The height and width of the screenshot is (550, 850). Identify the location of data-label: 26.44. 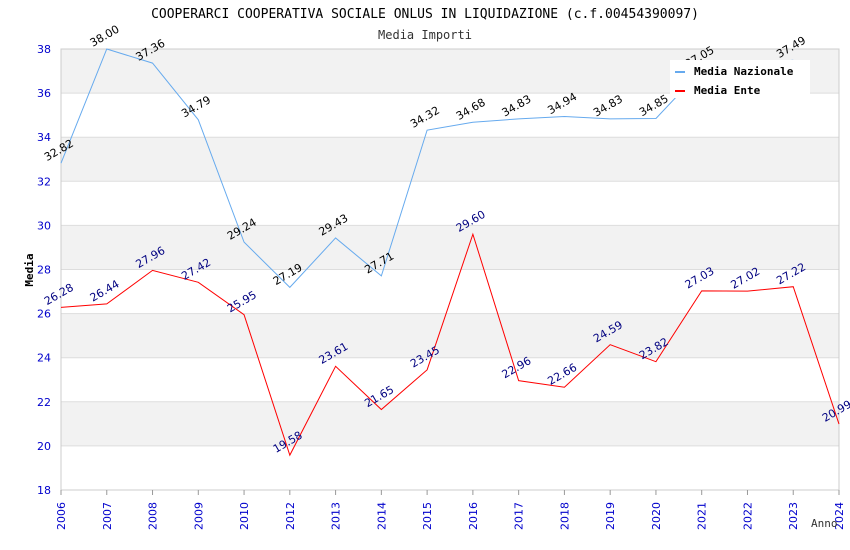
(105, 290).